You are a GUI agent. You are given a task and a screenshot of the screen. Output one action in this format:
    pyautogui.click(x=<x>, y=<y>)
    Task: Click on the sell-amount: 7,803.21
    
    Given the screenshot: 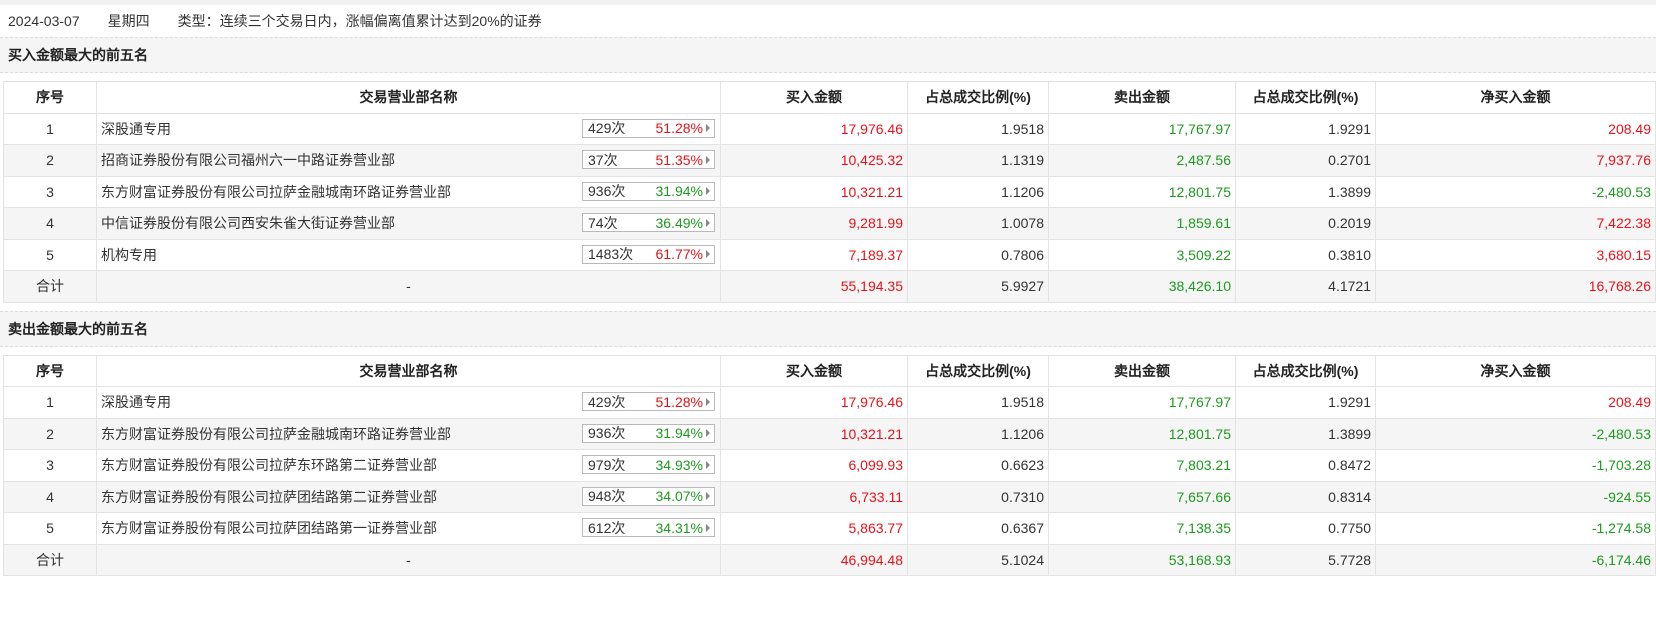 What is the action you would take?
    pyautogui.click(x=1142, y=465)
    